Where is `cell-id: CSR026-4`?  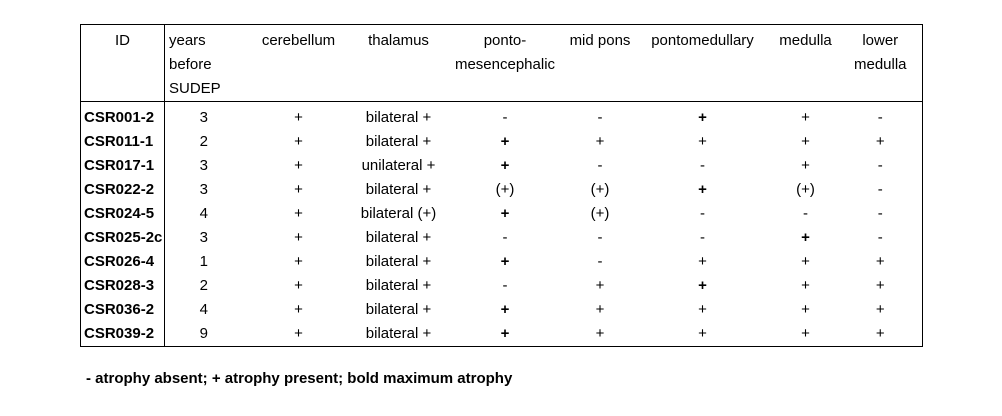
cell-id: CSR026-4 is located at coordinates (122, 262).